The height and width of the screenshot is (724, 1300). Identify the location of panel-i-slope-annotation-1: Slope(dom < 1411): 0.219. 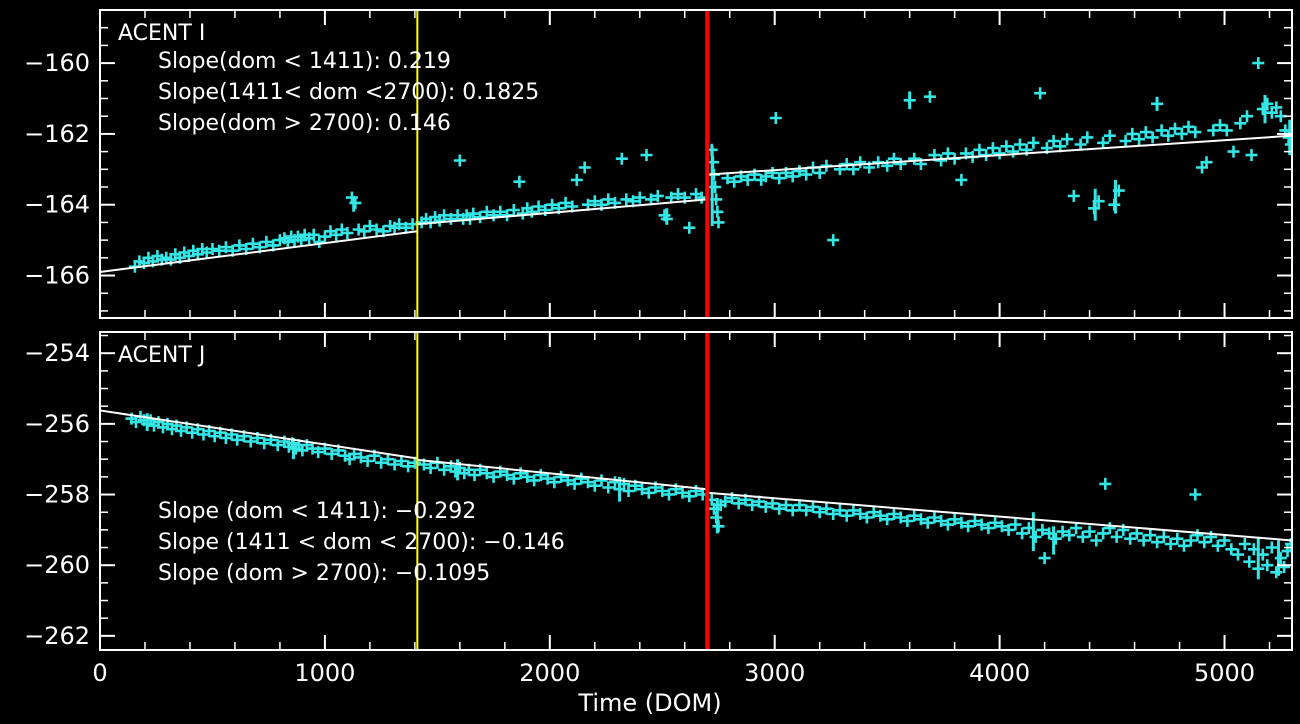
(304, 61).